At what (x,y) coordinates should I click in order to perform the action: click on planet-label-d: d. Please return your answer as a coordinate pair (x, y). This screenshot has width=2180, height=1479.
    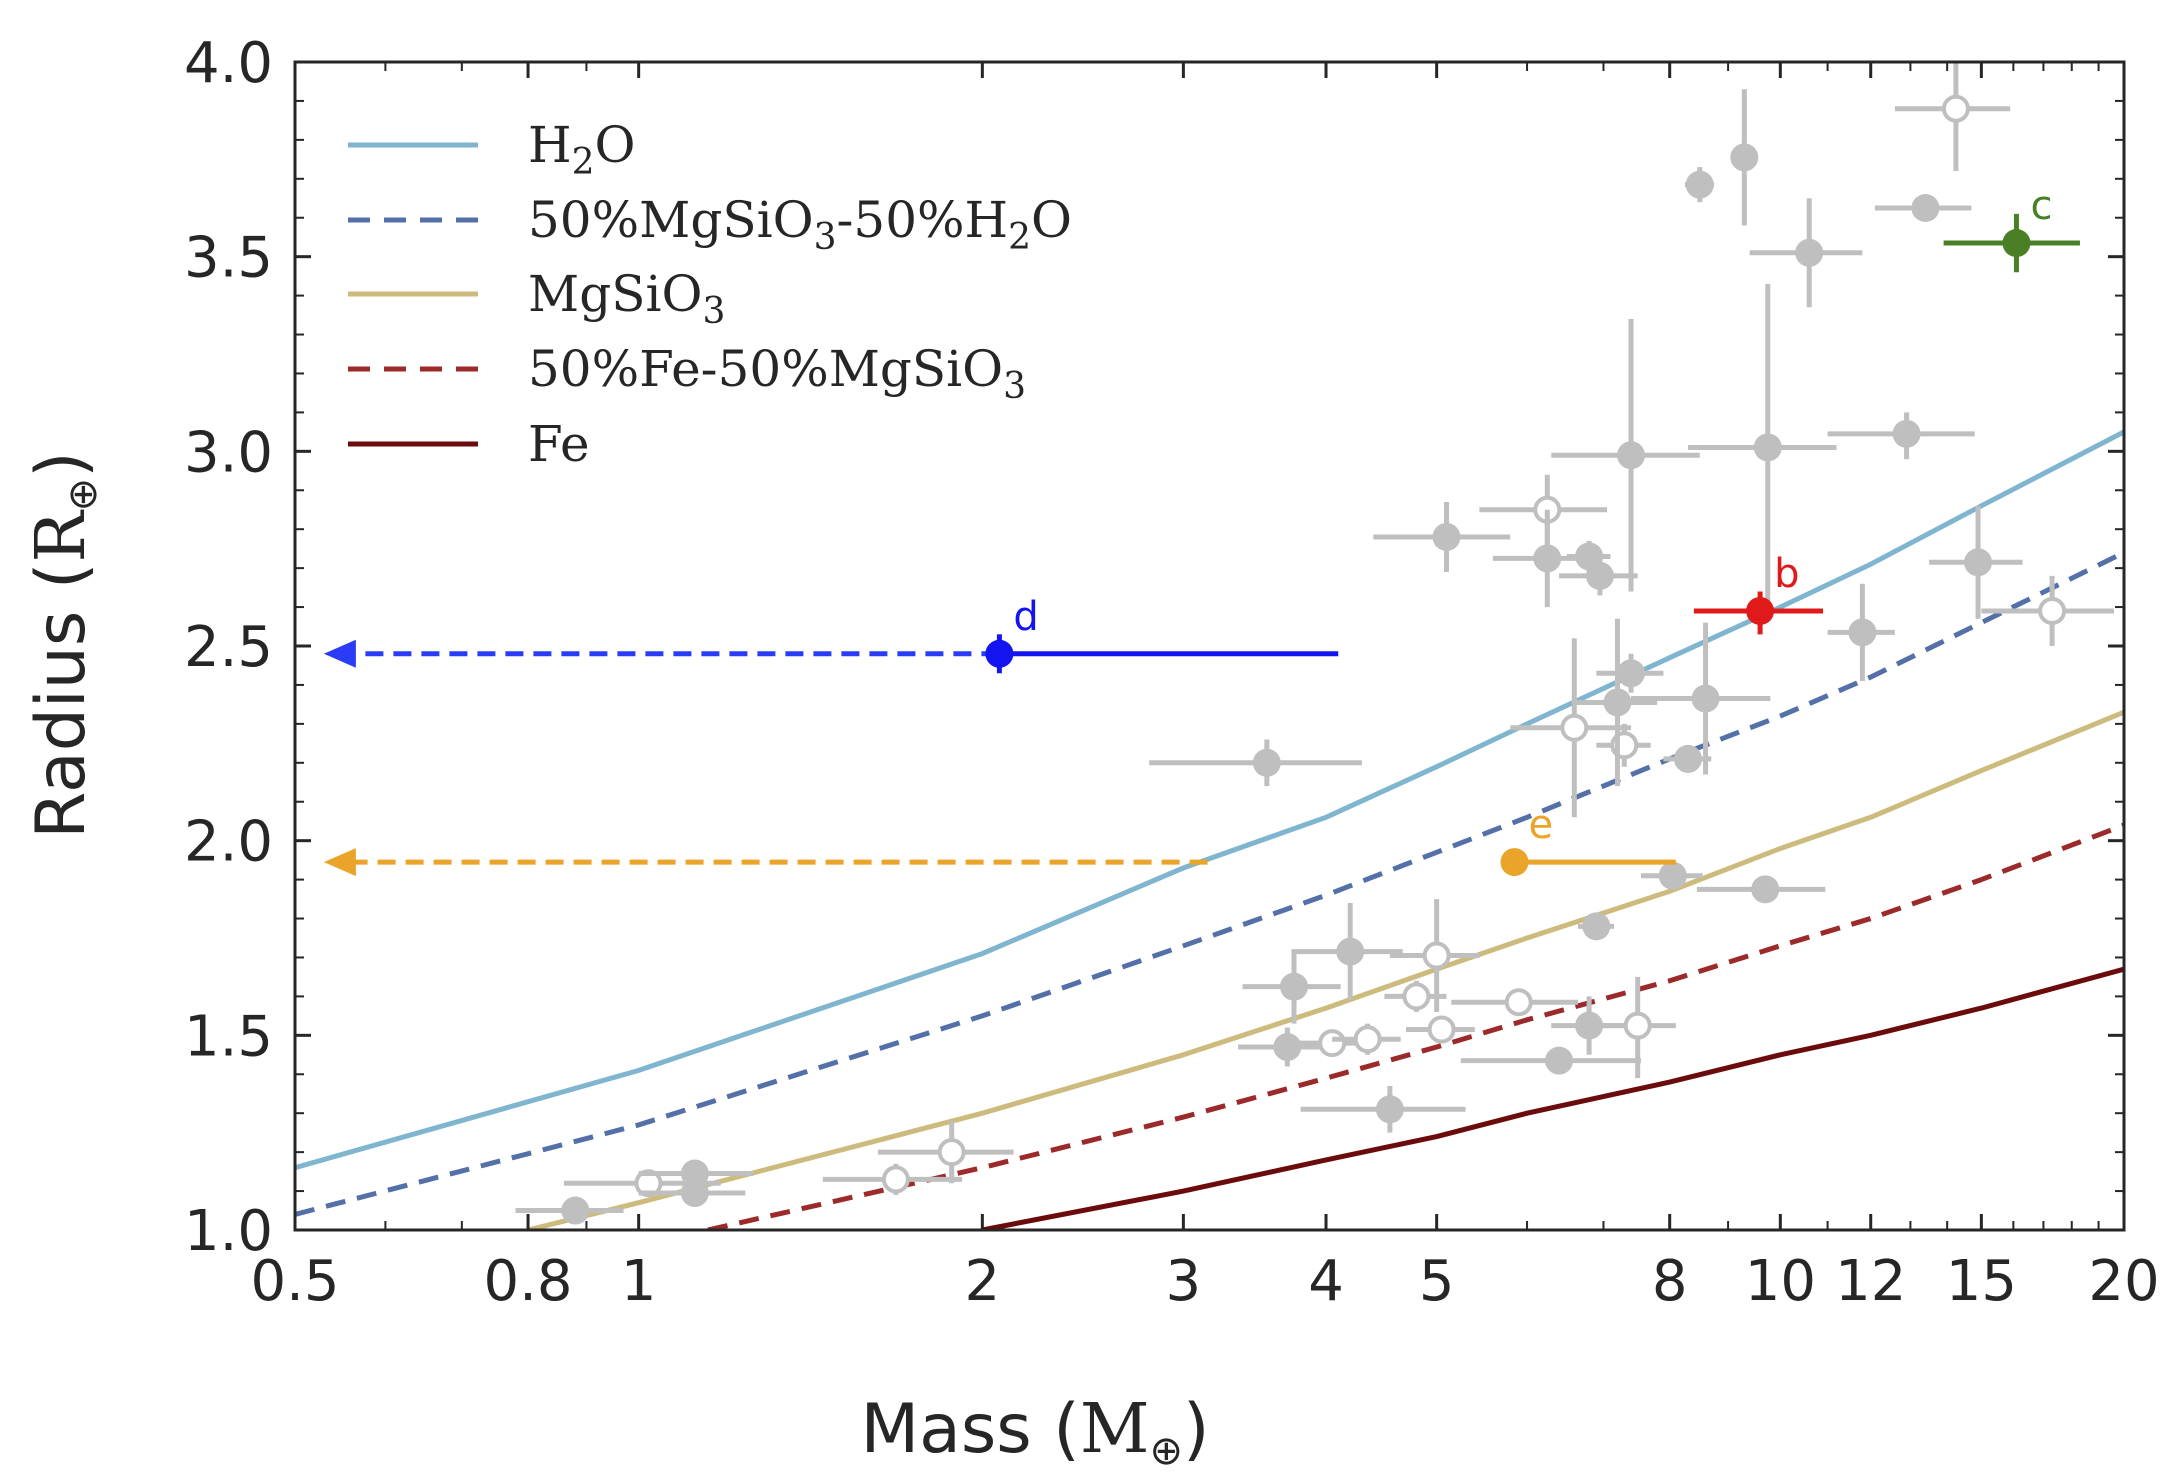
    Looking at the image, I should click on (1025, 617).